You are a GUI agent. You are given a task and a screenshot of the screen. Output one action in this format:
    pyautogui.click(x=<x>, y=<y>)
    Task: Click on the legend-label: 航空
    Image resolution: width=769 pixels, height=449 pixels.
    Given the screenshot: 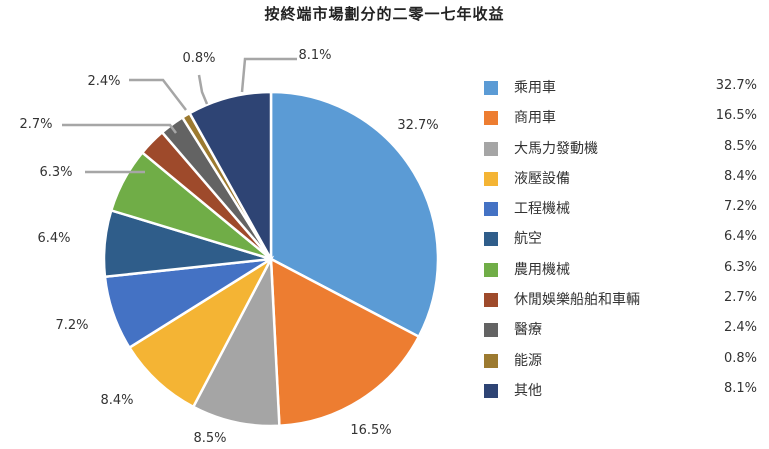 What is the action you would take?
    pyautogui.click(x=528, y=239)
    